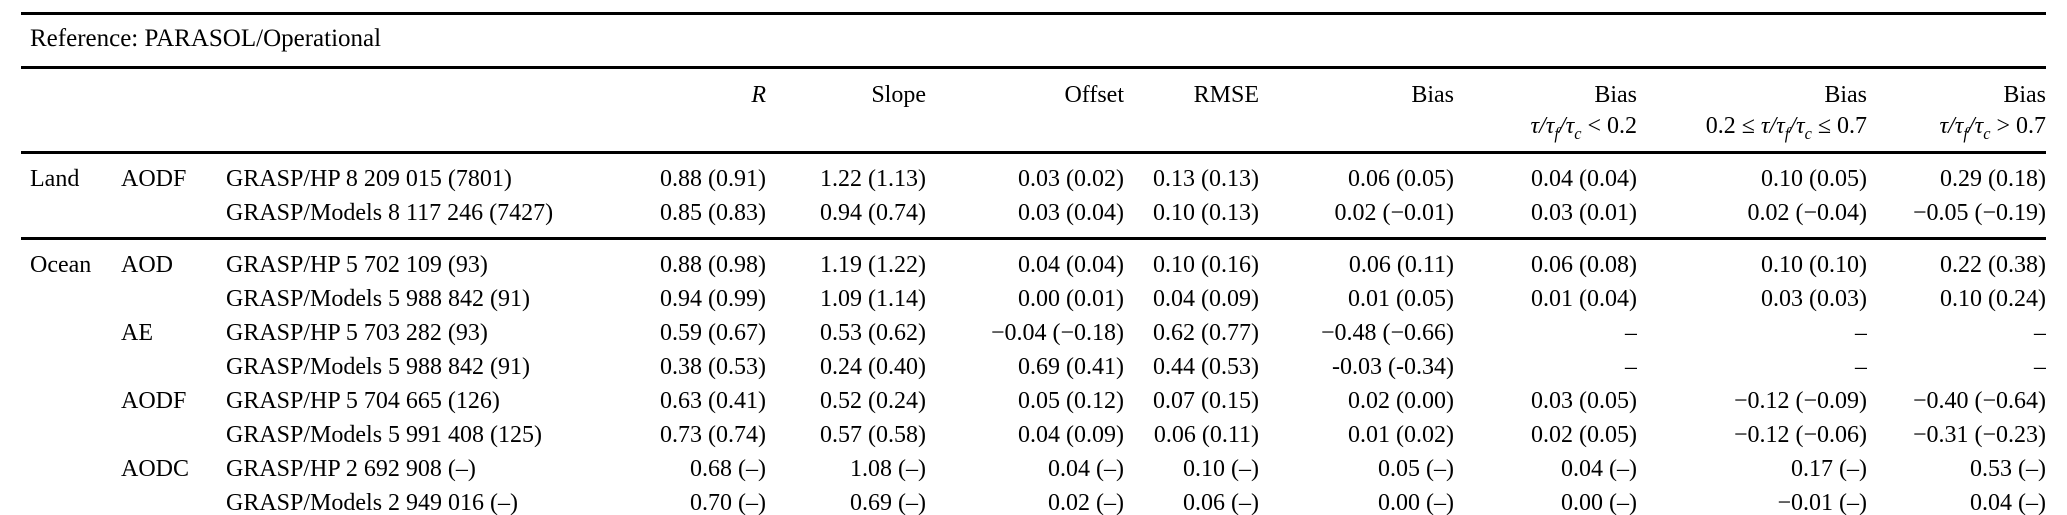 The height and width of the screenshot is (515, 2067). I want to click on col-header-bias: Bias, so click(1432, 95).